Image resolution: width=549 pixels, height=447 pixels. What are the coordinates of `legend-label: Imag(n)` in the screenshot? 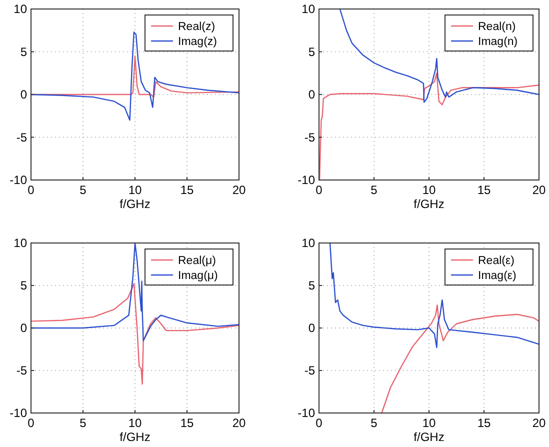 It's located at (498, 42).